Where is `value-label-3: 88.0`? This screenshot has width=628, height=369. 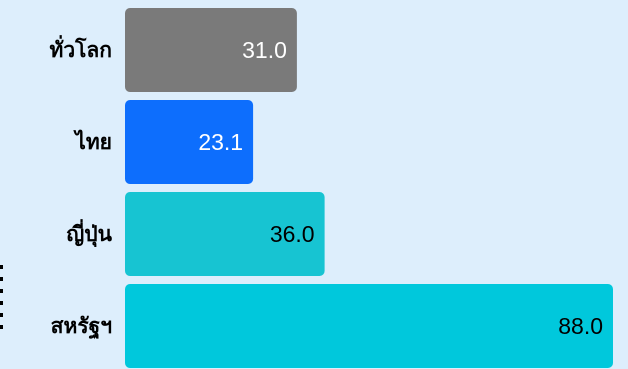 value-label-3: 88.0 is located at coordinates (580, 326).